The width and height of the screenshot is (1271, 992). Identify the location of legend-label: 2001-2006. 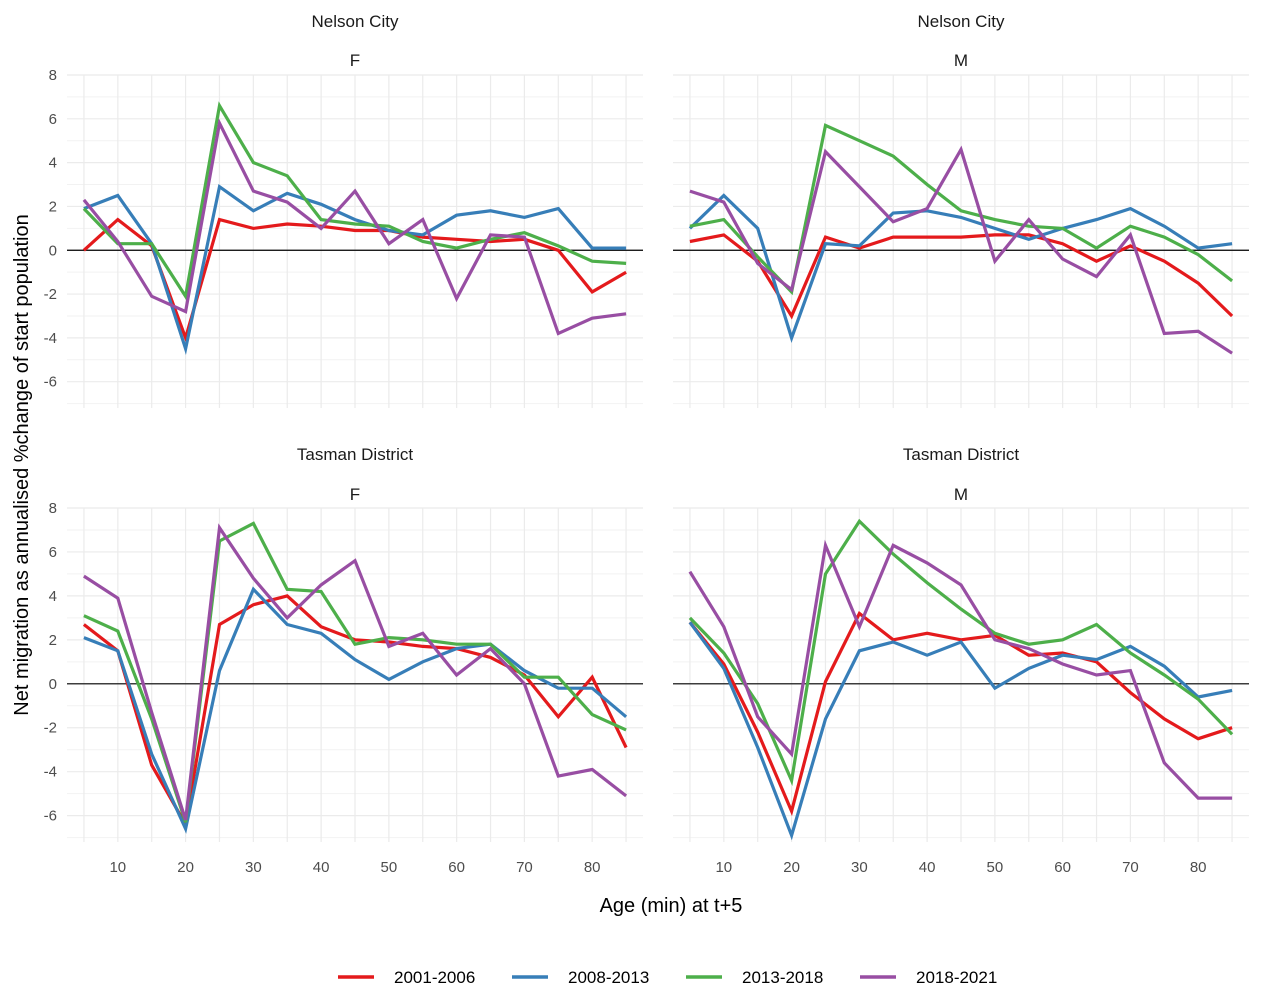
(434, 977).